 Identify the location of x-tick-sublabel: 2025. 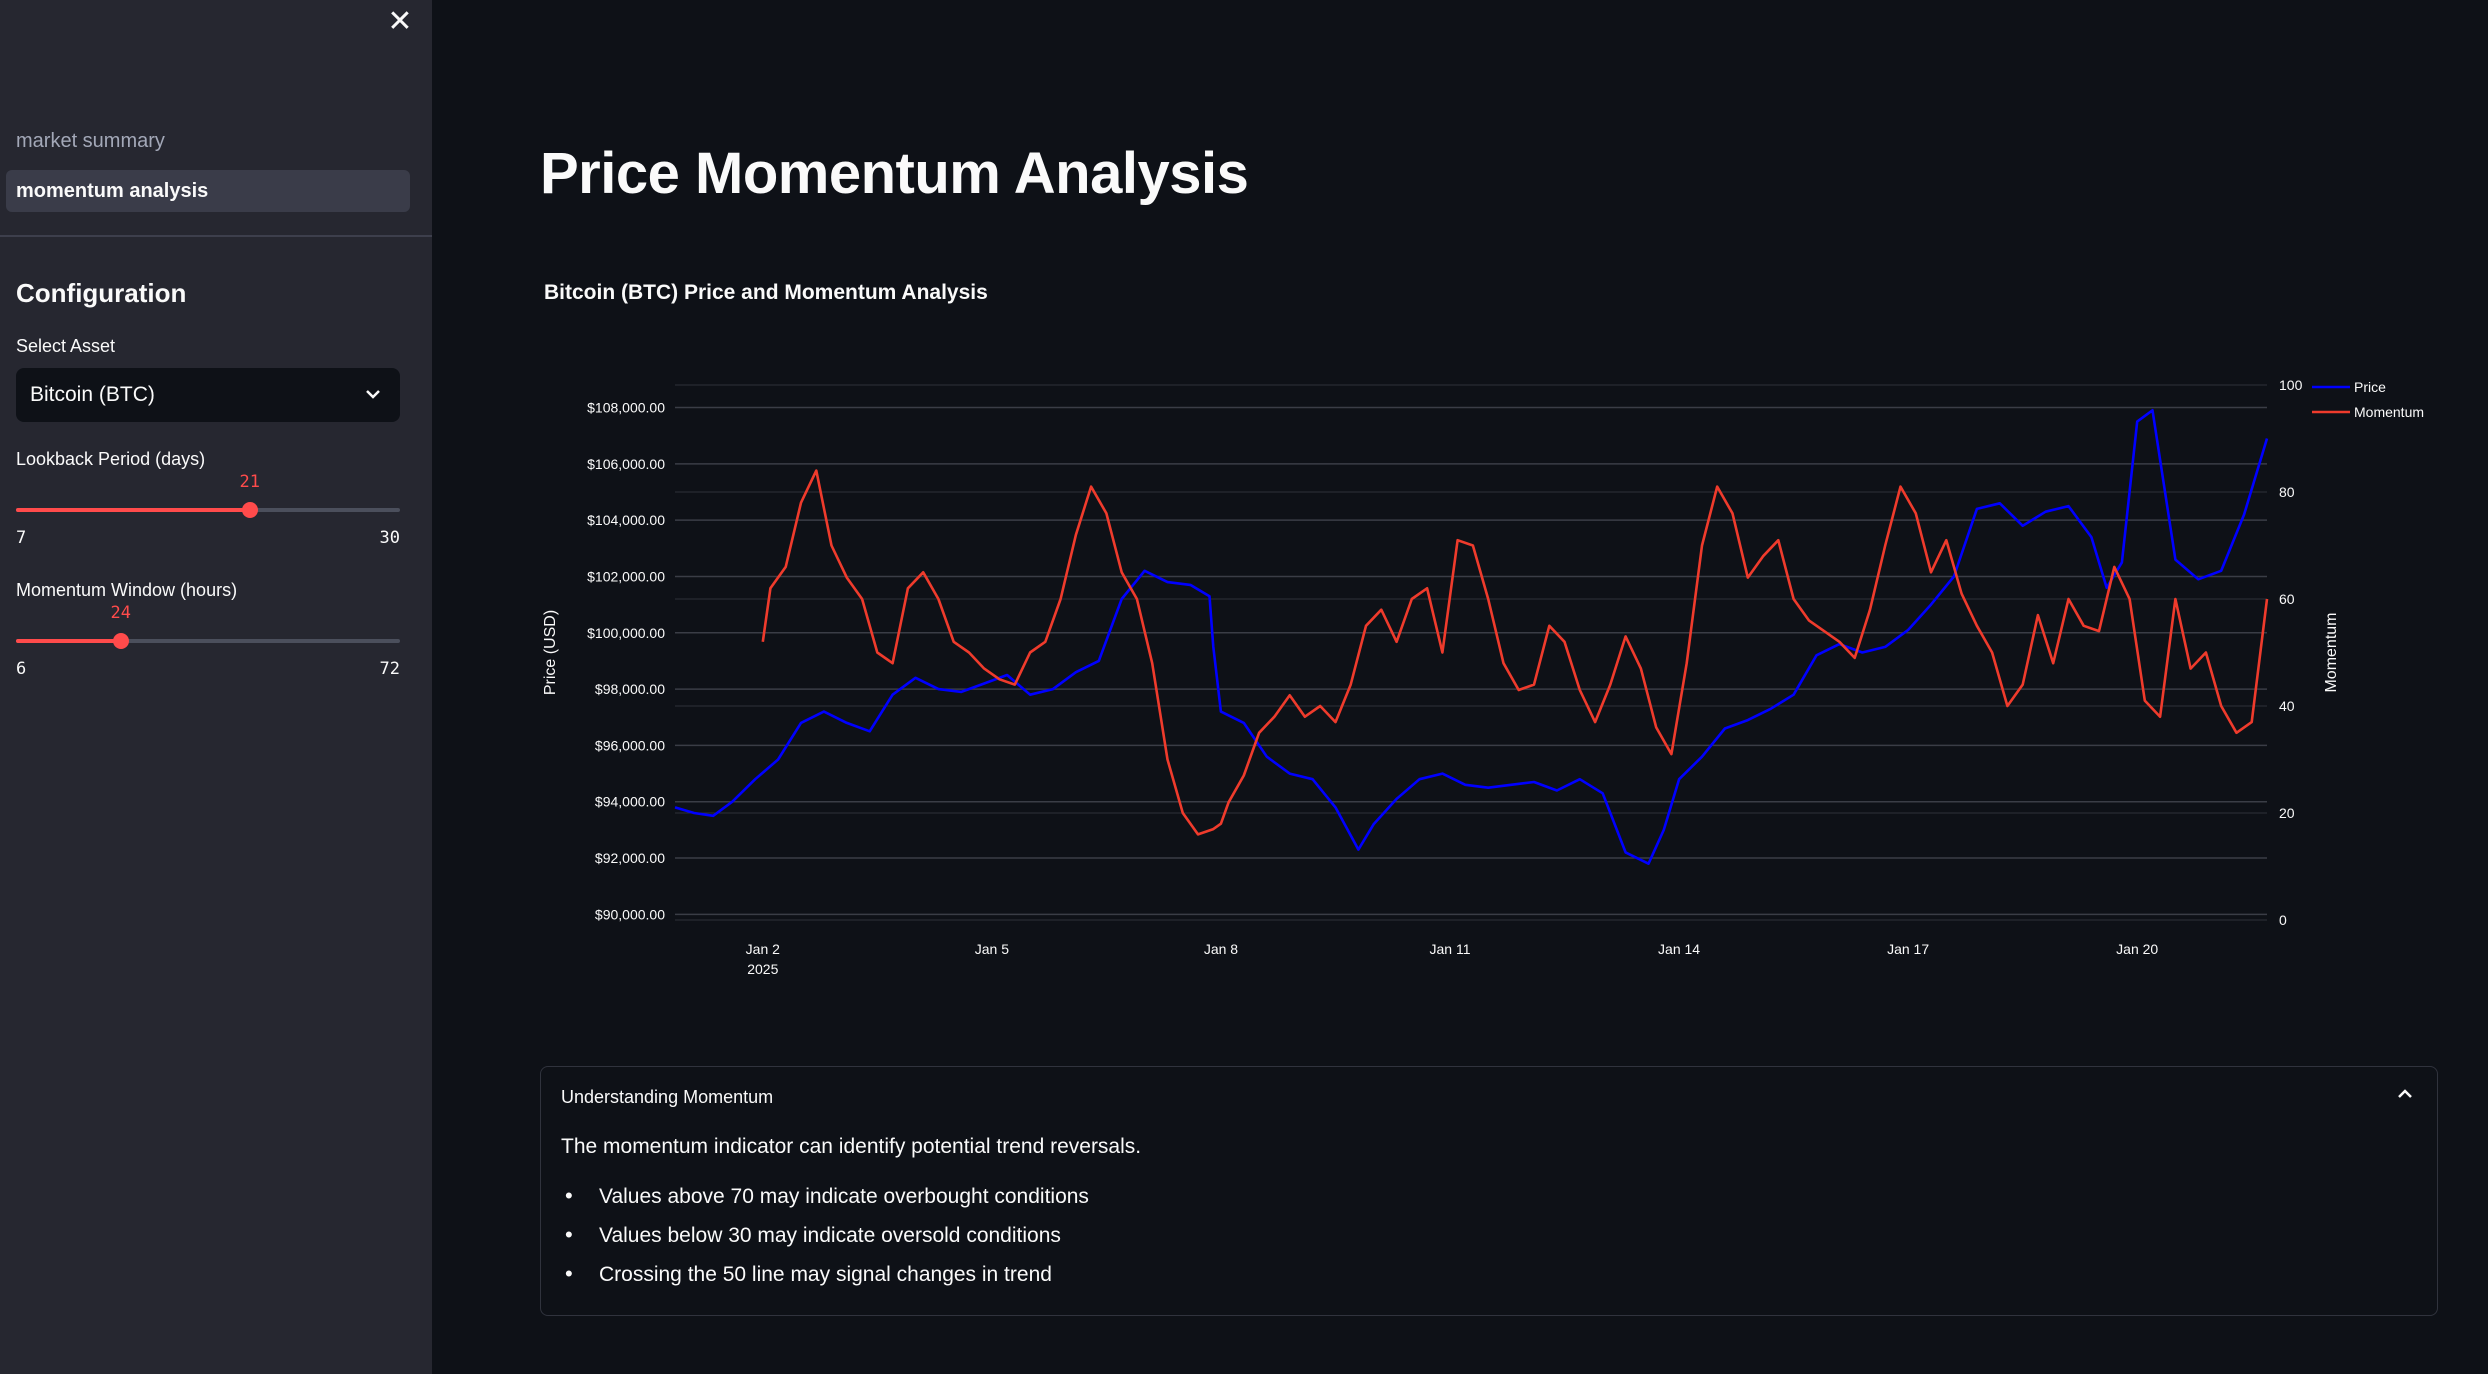
(762, 969).